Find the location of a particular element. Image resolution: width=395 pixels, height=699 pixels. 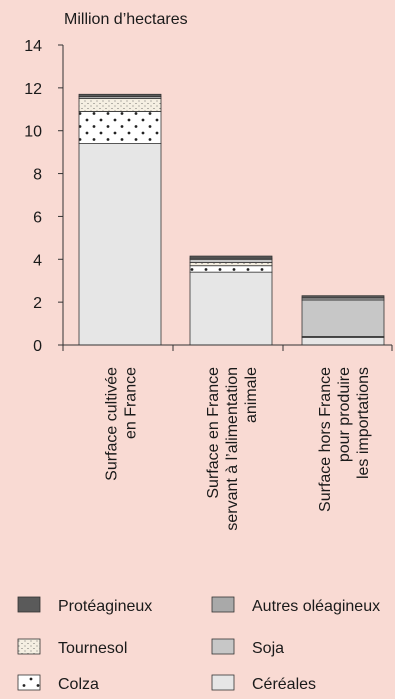

legend-label: Soja is located at coordinates (268, 648).